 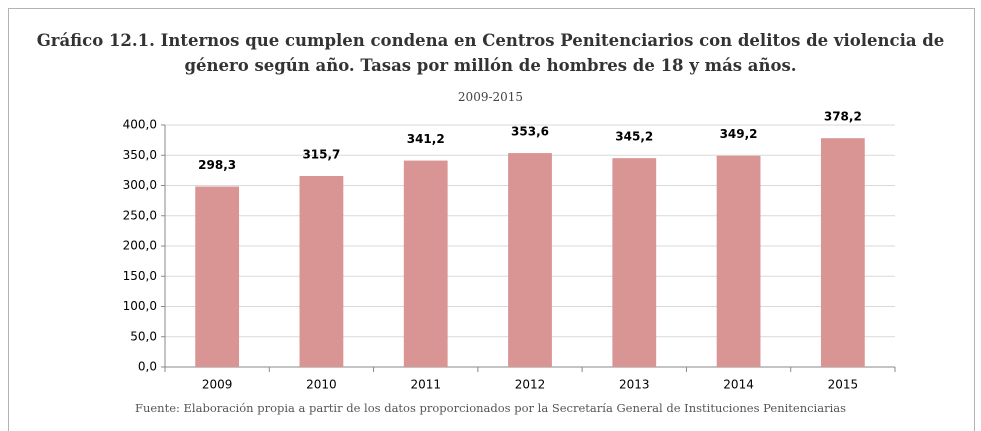 What do you see at coordinates (321, 155) in the screenshot?
I see `value-label: 315,7` at bounding box center [321, 155].